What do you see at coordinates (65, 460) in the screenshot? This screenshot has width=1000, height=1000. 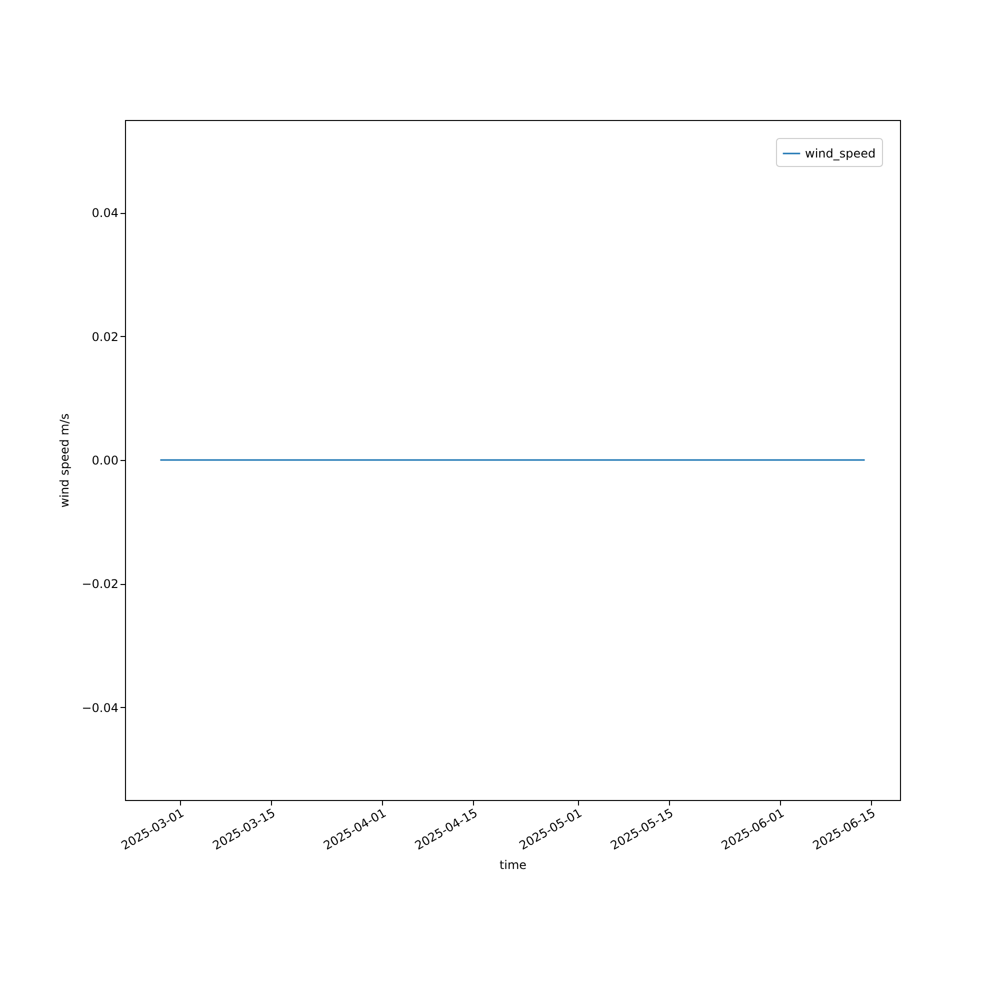 I see `y-axis-title: wind speed m/s` at bounding box center [65, 460].